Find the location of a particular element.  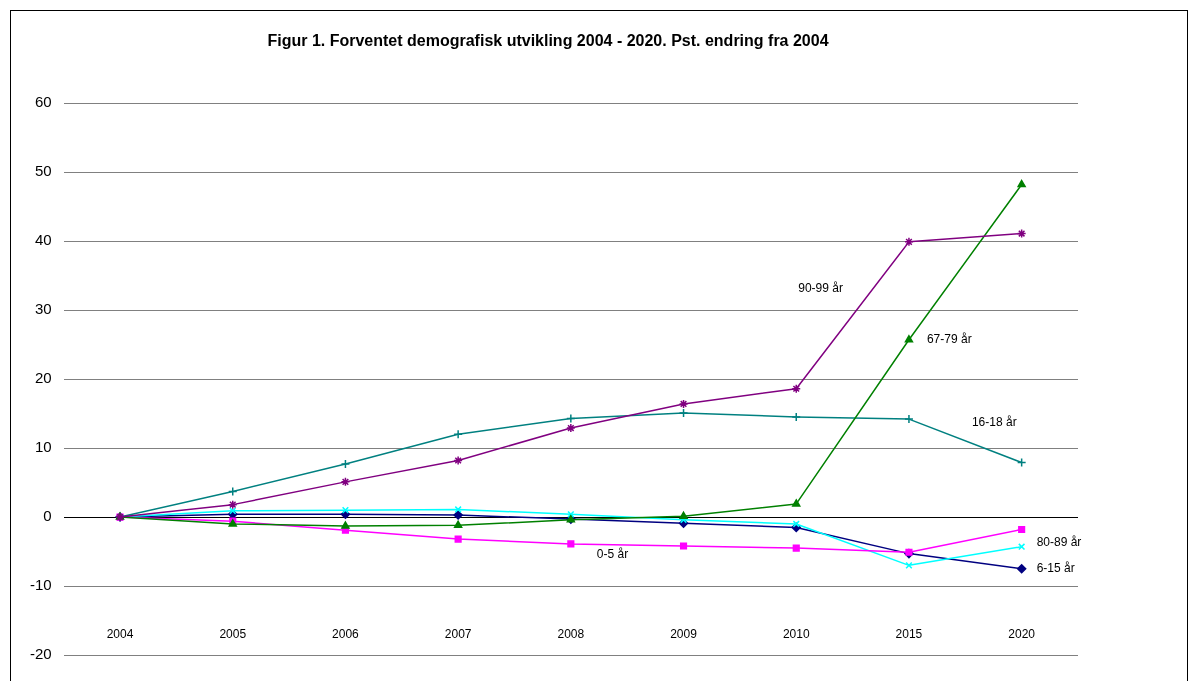

x-tick-label: 2009 is located at coordinates (684, 633).